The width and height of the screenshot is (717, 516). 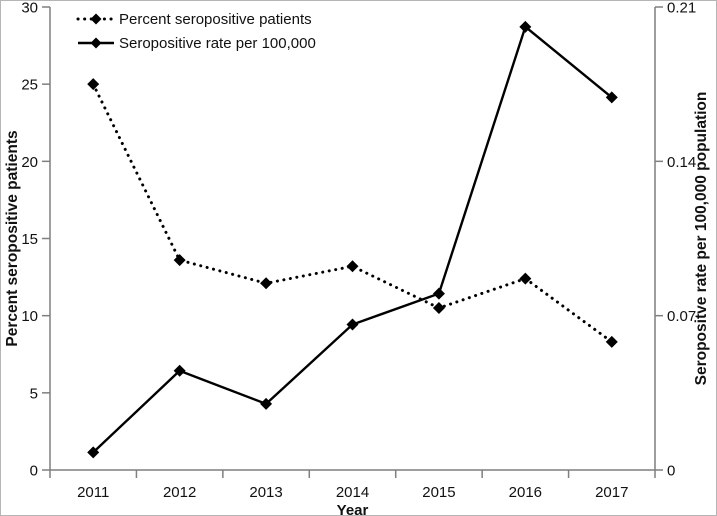 What do you see at coordinates (438, 307) in the screenshot?
I see `data-point-0-2015` at bounding box center [438, 307].